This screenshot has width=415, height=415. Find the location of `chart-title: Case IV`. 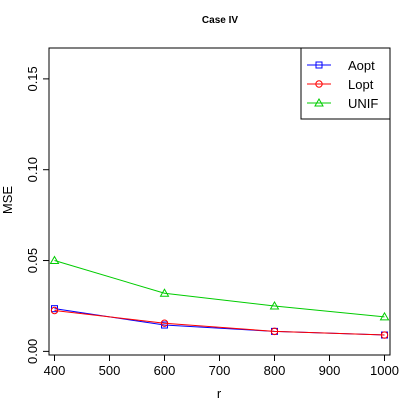

chart-title: Case IV is located at coordinates (220, 20).